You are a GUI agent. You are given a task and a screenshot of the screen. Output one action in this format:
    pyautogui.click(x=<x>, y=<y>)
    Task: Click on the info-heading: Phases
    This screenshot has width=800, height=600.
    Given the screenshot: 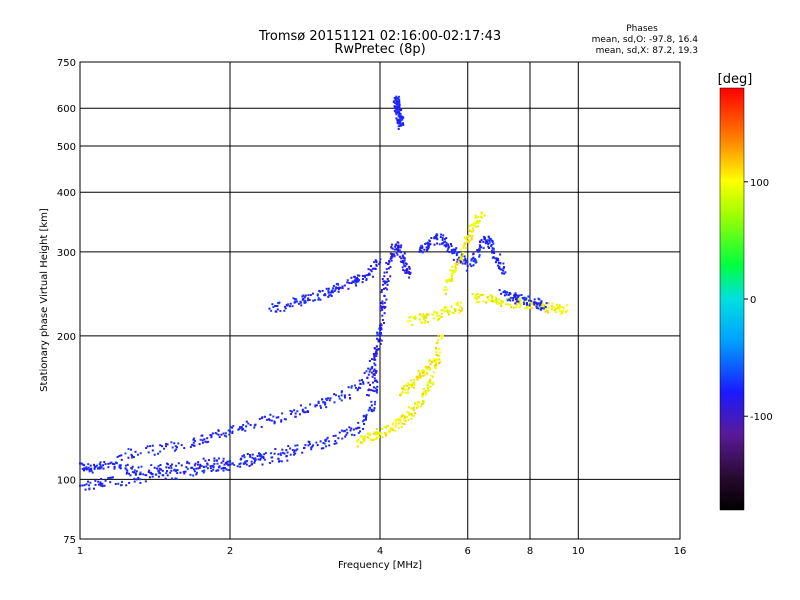 What is the action you would take?
    pyautogui.click(x=642, y=29)
    